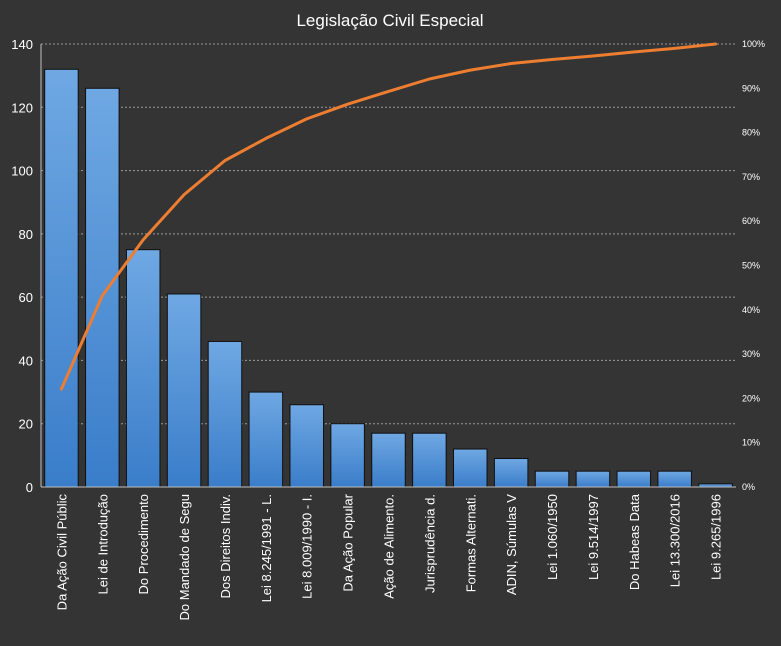  Describe the element at coordinates (61, 552) in the screenshot. I see `x-tick-label: Da Ação Civil Públic` at that location.